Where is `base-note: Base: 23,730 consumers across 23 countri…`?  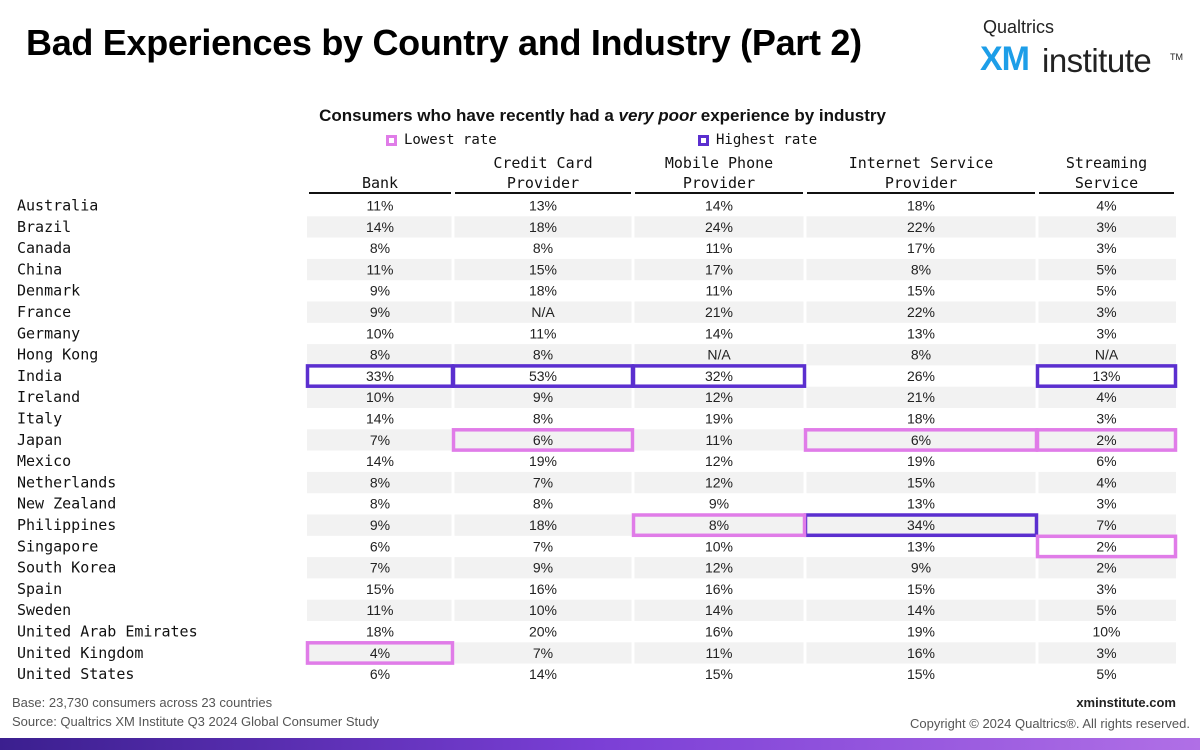
base-note: Base: 23,730 consumers across 23 countri… is located at coordinates (142, 702).